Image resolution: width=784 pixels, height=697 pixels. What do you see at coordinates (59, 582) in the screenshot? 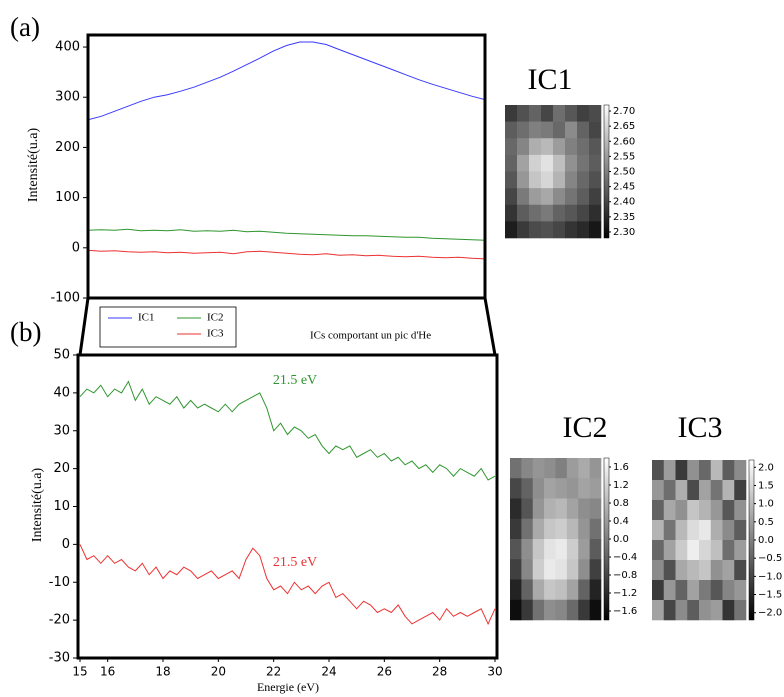
I see `y-tick-label: -10` at bounding box center [59, 582].